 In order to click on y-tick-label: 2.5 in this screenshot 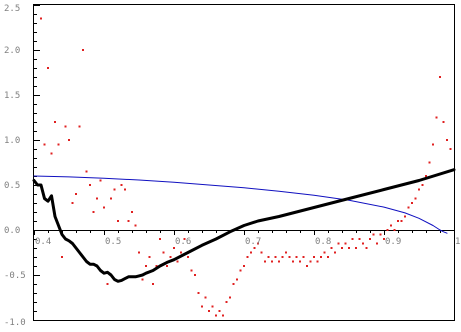, I will do `click(12, 9)`.